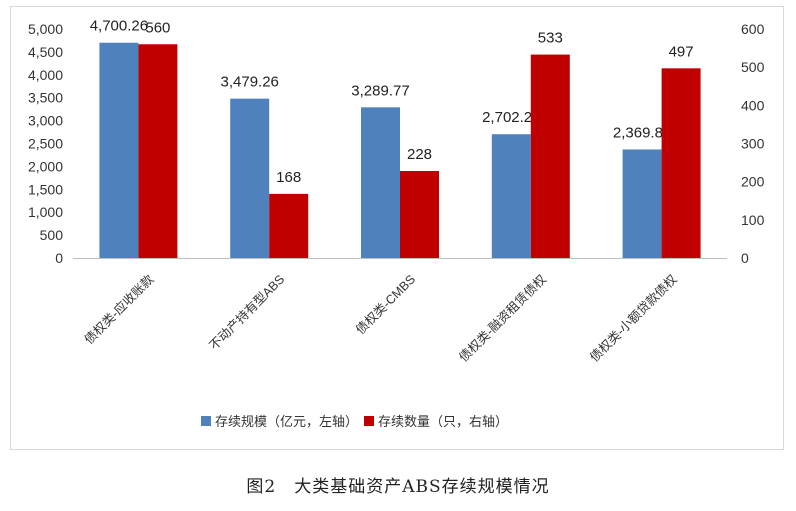 The image size is (796, 511). I want to click on y-right-tick-label: 200, so click(753, 182).